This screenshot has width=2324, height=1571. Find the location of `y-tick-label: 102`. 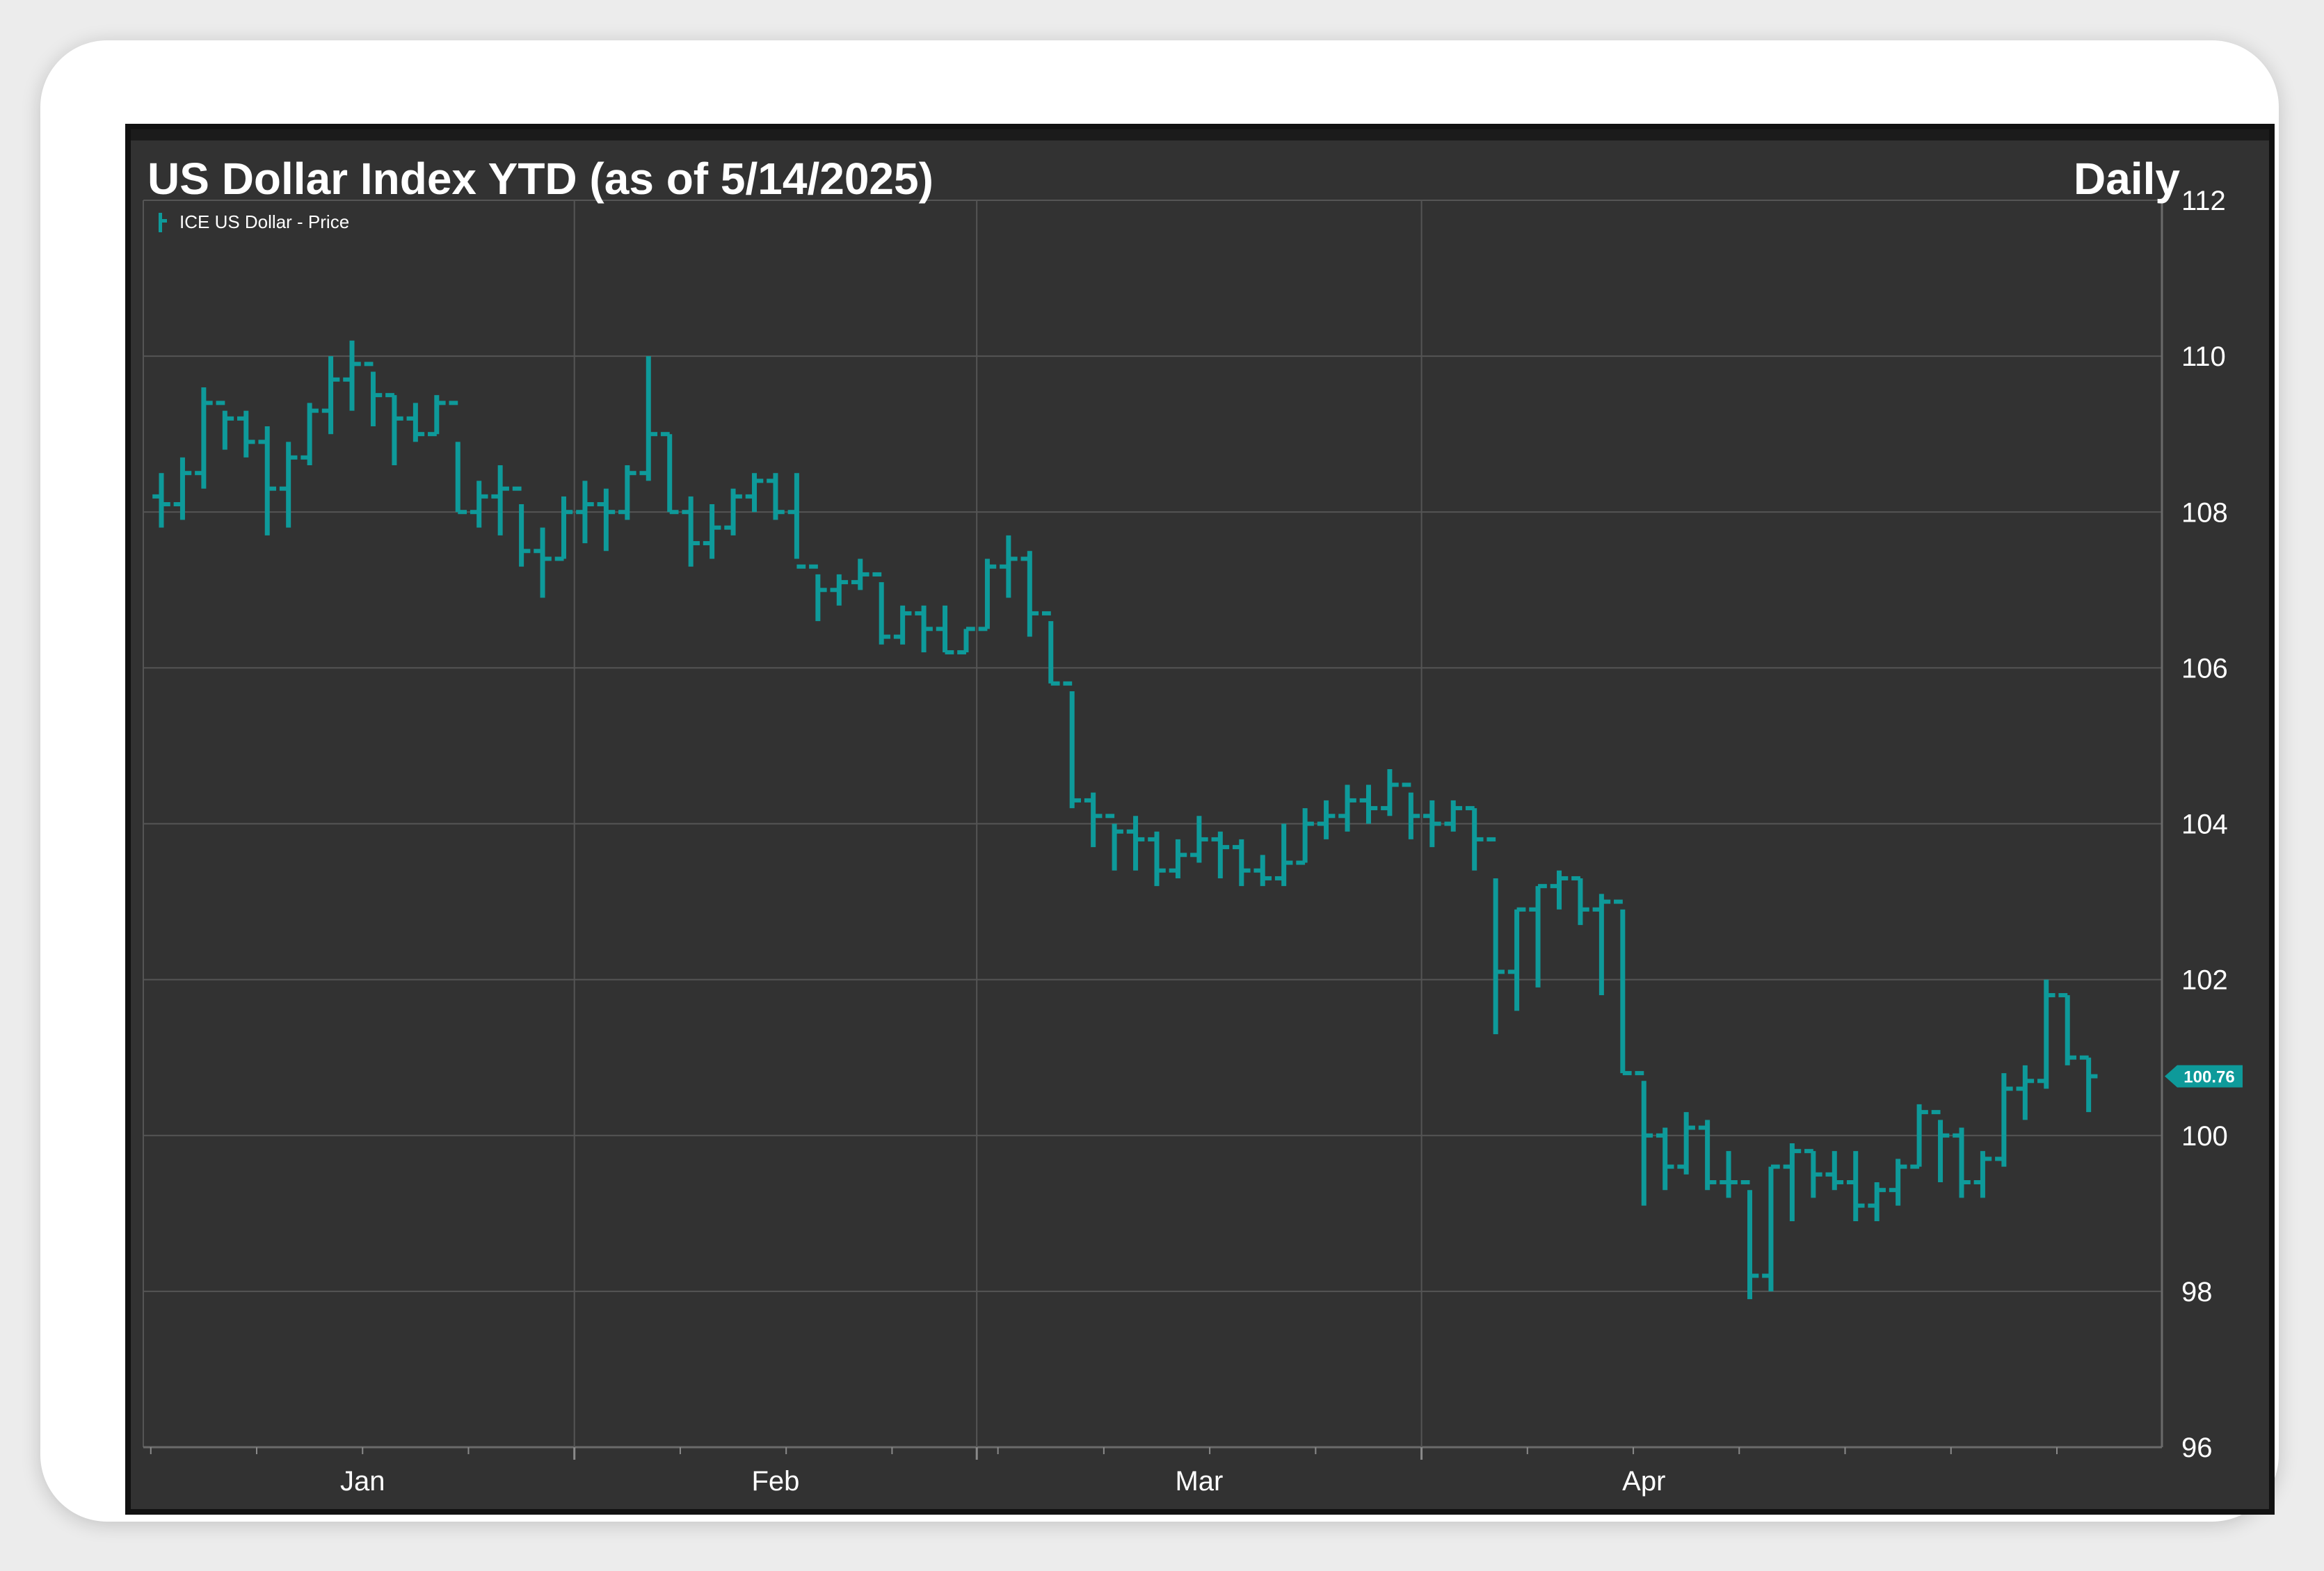

y-tick-label: 102 is located at coordinates (2204, 980).